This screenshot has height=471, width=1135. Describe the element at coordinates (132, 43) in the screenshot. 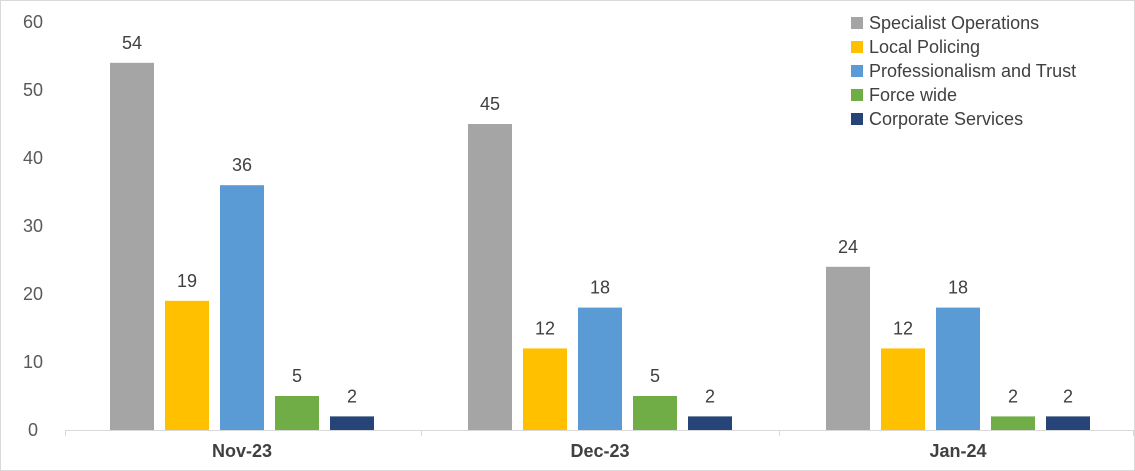

I see `data-label: 54` at that location.